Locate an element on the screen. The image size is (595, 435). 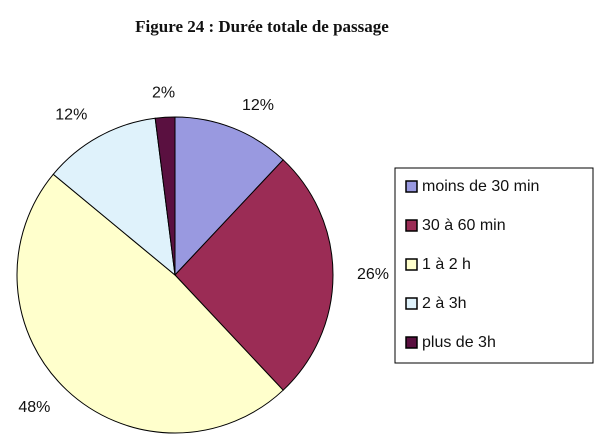
data-label: 48% is located at coordinates (34, 407).